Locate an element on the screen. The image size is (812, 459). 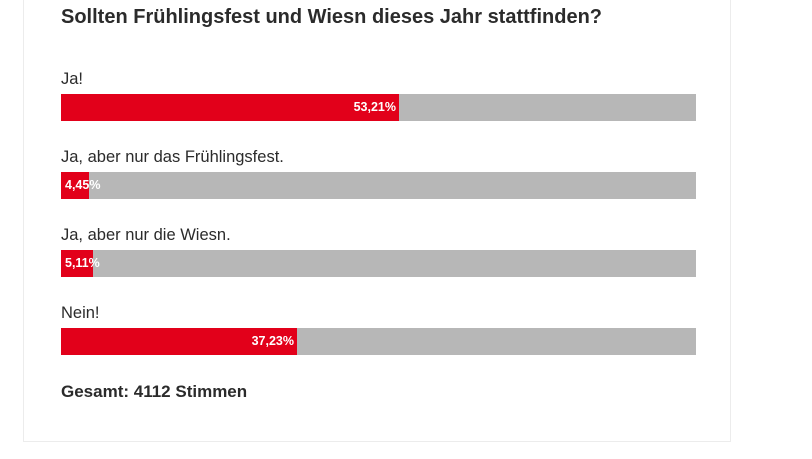
result-percent: 4,45% is located at coordinates (83, 185).